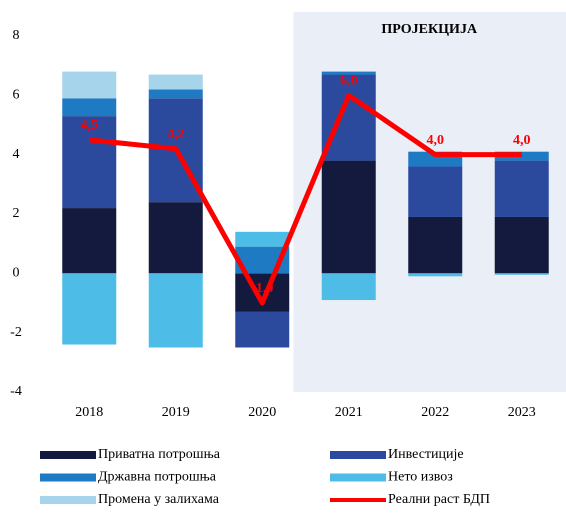 This screenshot has height=522, width=566. Describe the element at coordinates (16, 95) in the screenshot. I see `y-tick-label: 6` at that location.